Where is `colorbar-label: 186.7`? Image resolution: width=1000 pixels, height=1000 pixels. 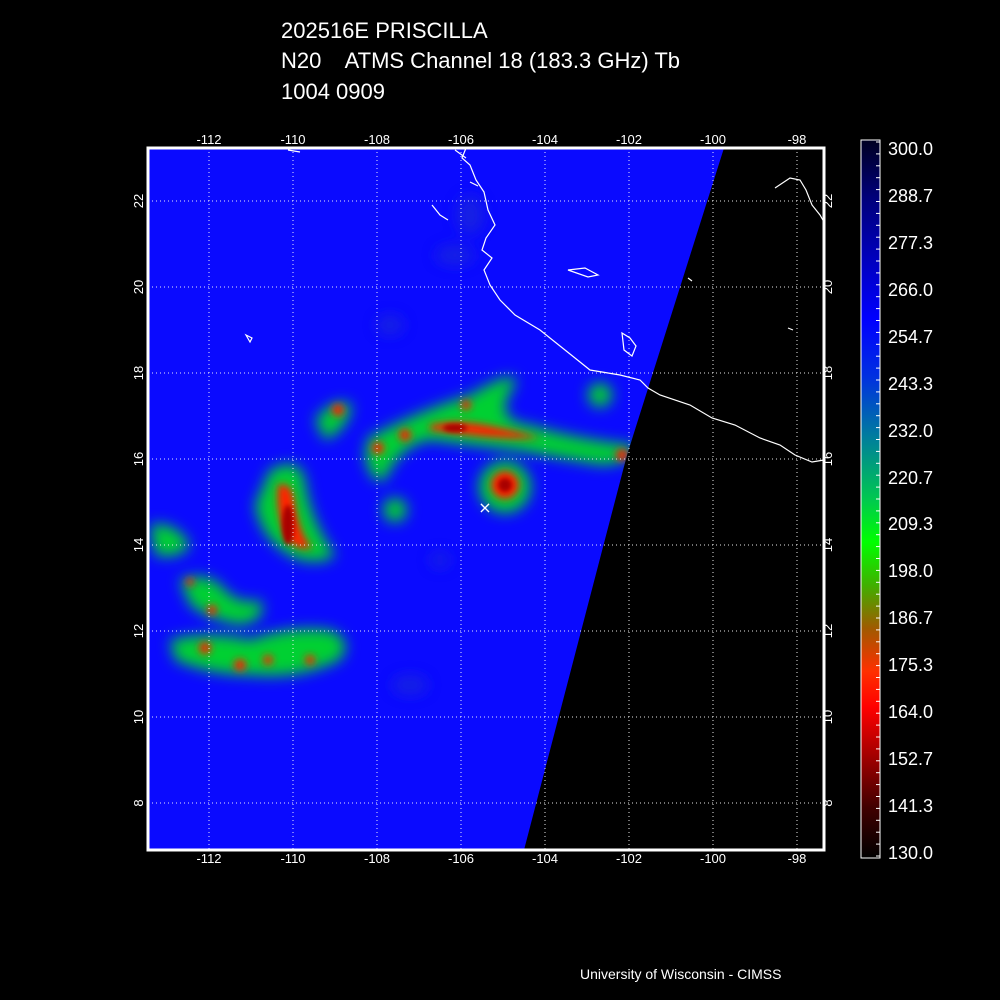
colorbar-label: 186.7 is located at coordinates (911, 618).